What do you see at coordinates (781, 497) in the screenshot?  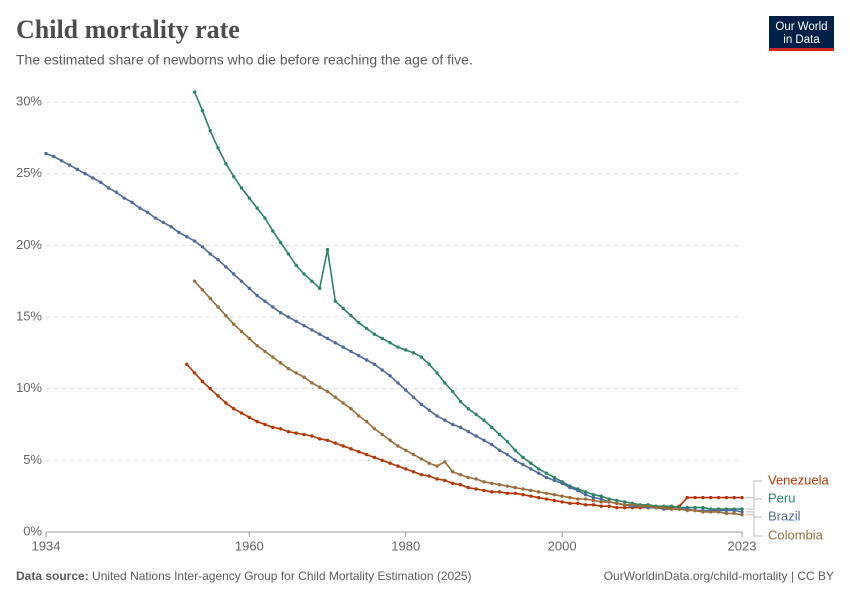 I see `series-label: Peru` at bounding box center [781, 497].